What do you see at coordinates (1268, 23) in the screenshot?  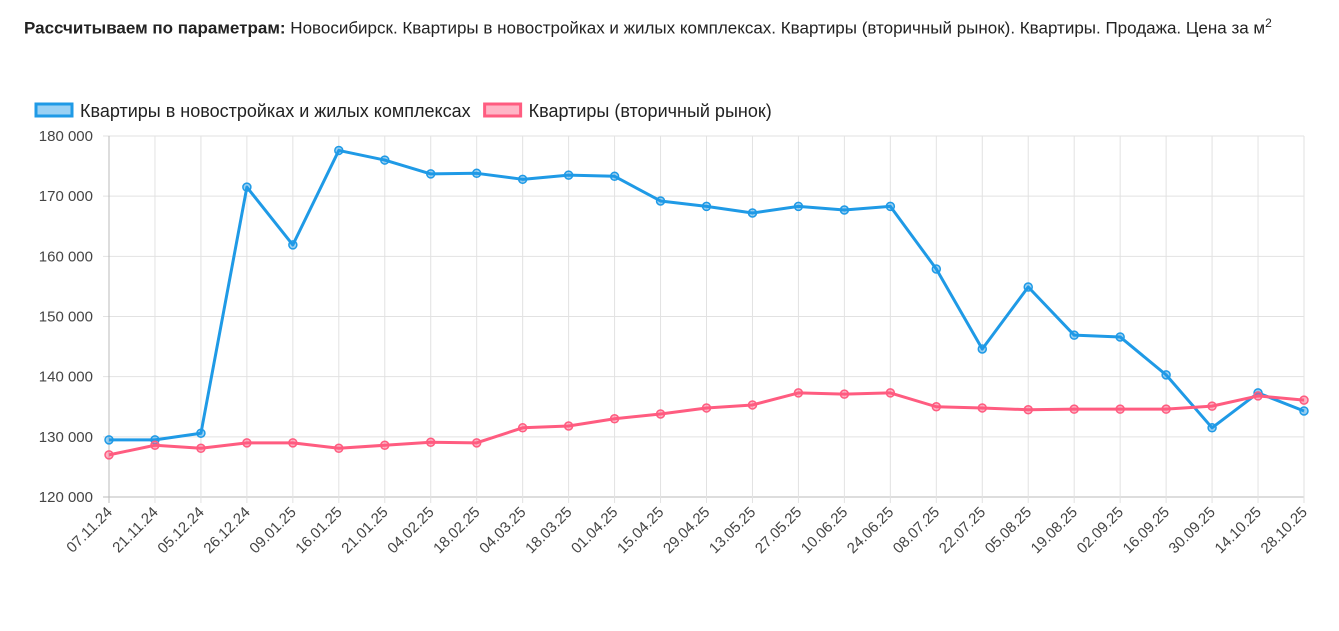 I see `superscript: 2` at bounding box center [1268, 23].